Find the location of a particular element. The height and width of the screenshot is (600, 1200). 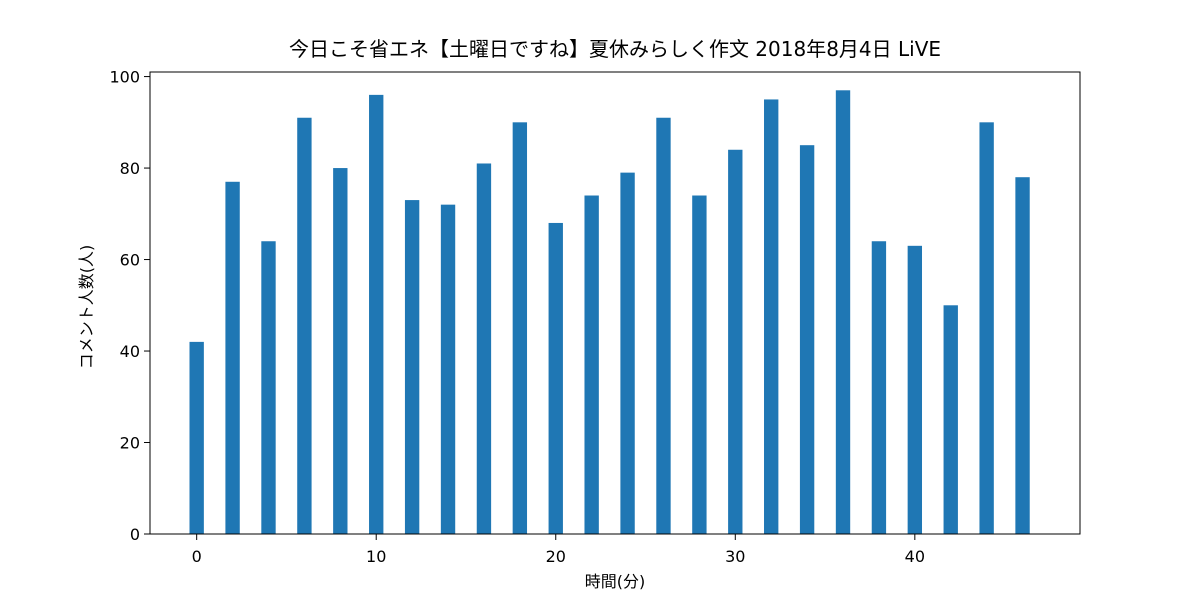

x-tick-label: 40 is located at coordinates (915, 556).